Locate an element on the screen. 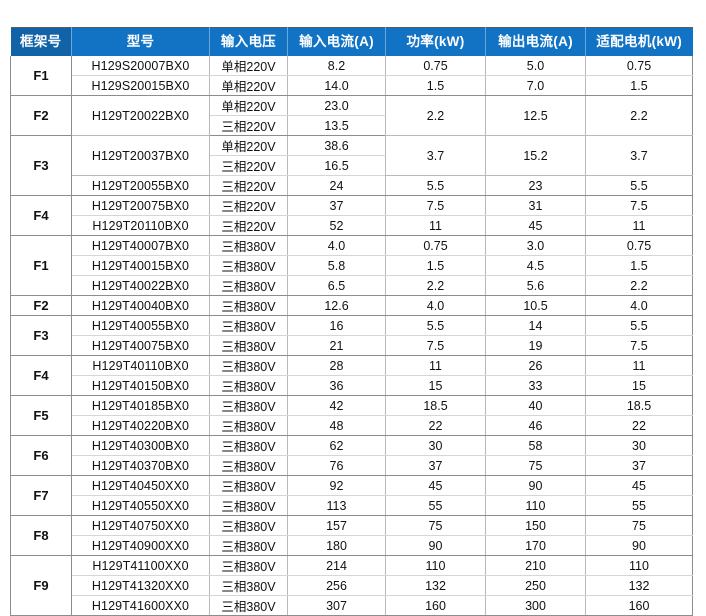 The height and width of the screenshot is (616, 706). cell-frame-number: F2 is located at coordinates (41, 305).